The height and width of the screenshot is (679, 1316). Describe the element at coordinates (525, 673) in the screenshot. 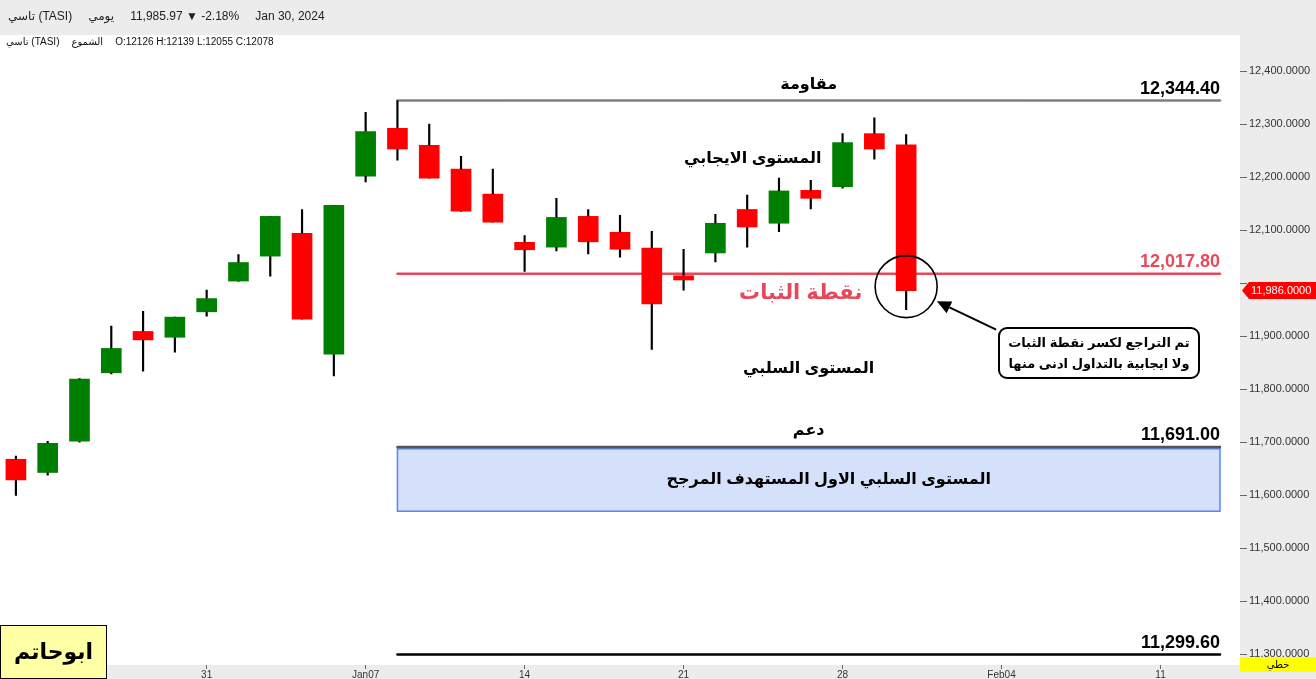

I see `x-tick-label: 14` at that location.